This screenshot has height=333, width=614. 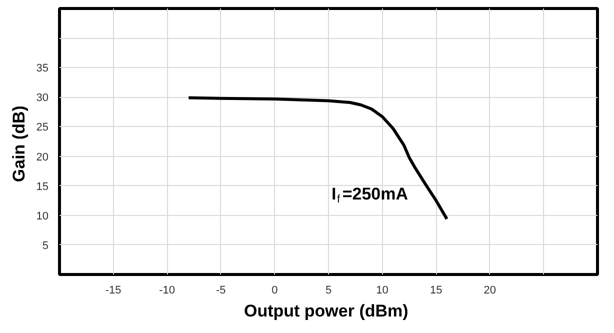 I want to click on y-tick-label: 10, so click(x=42, y=216).